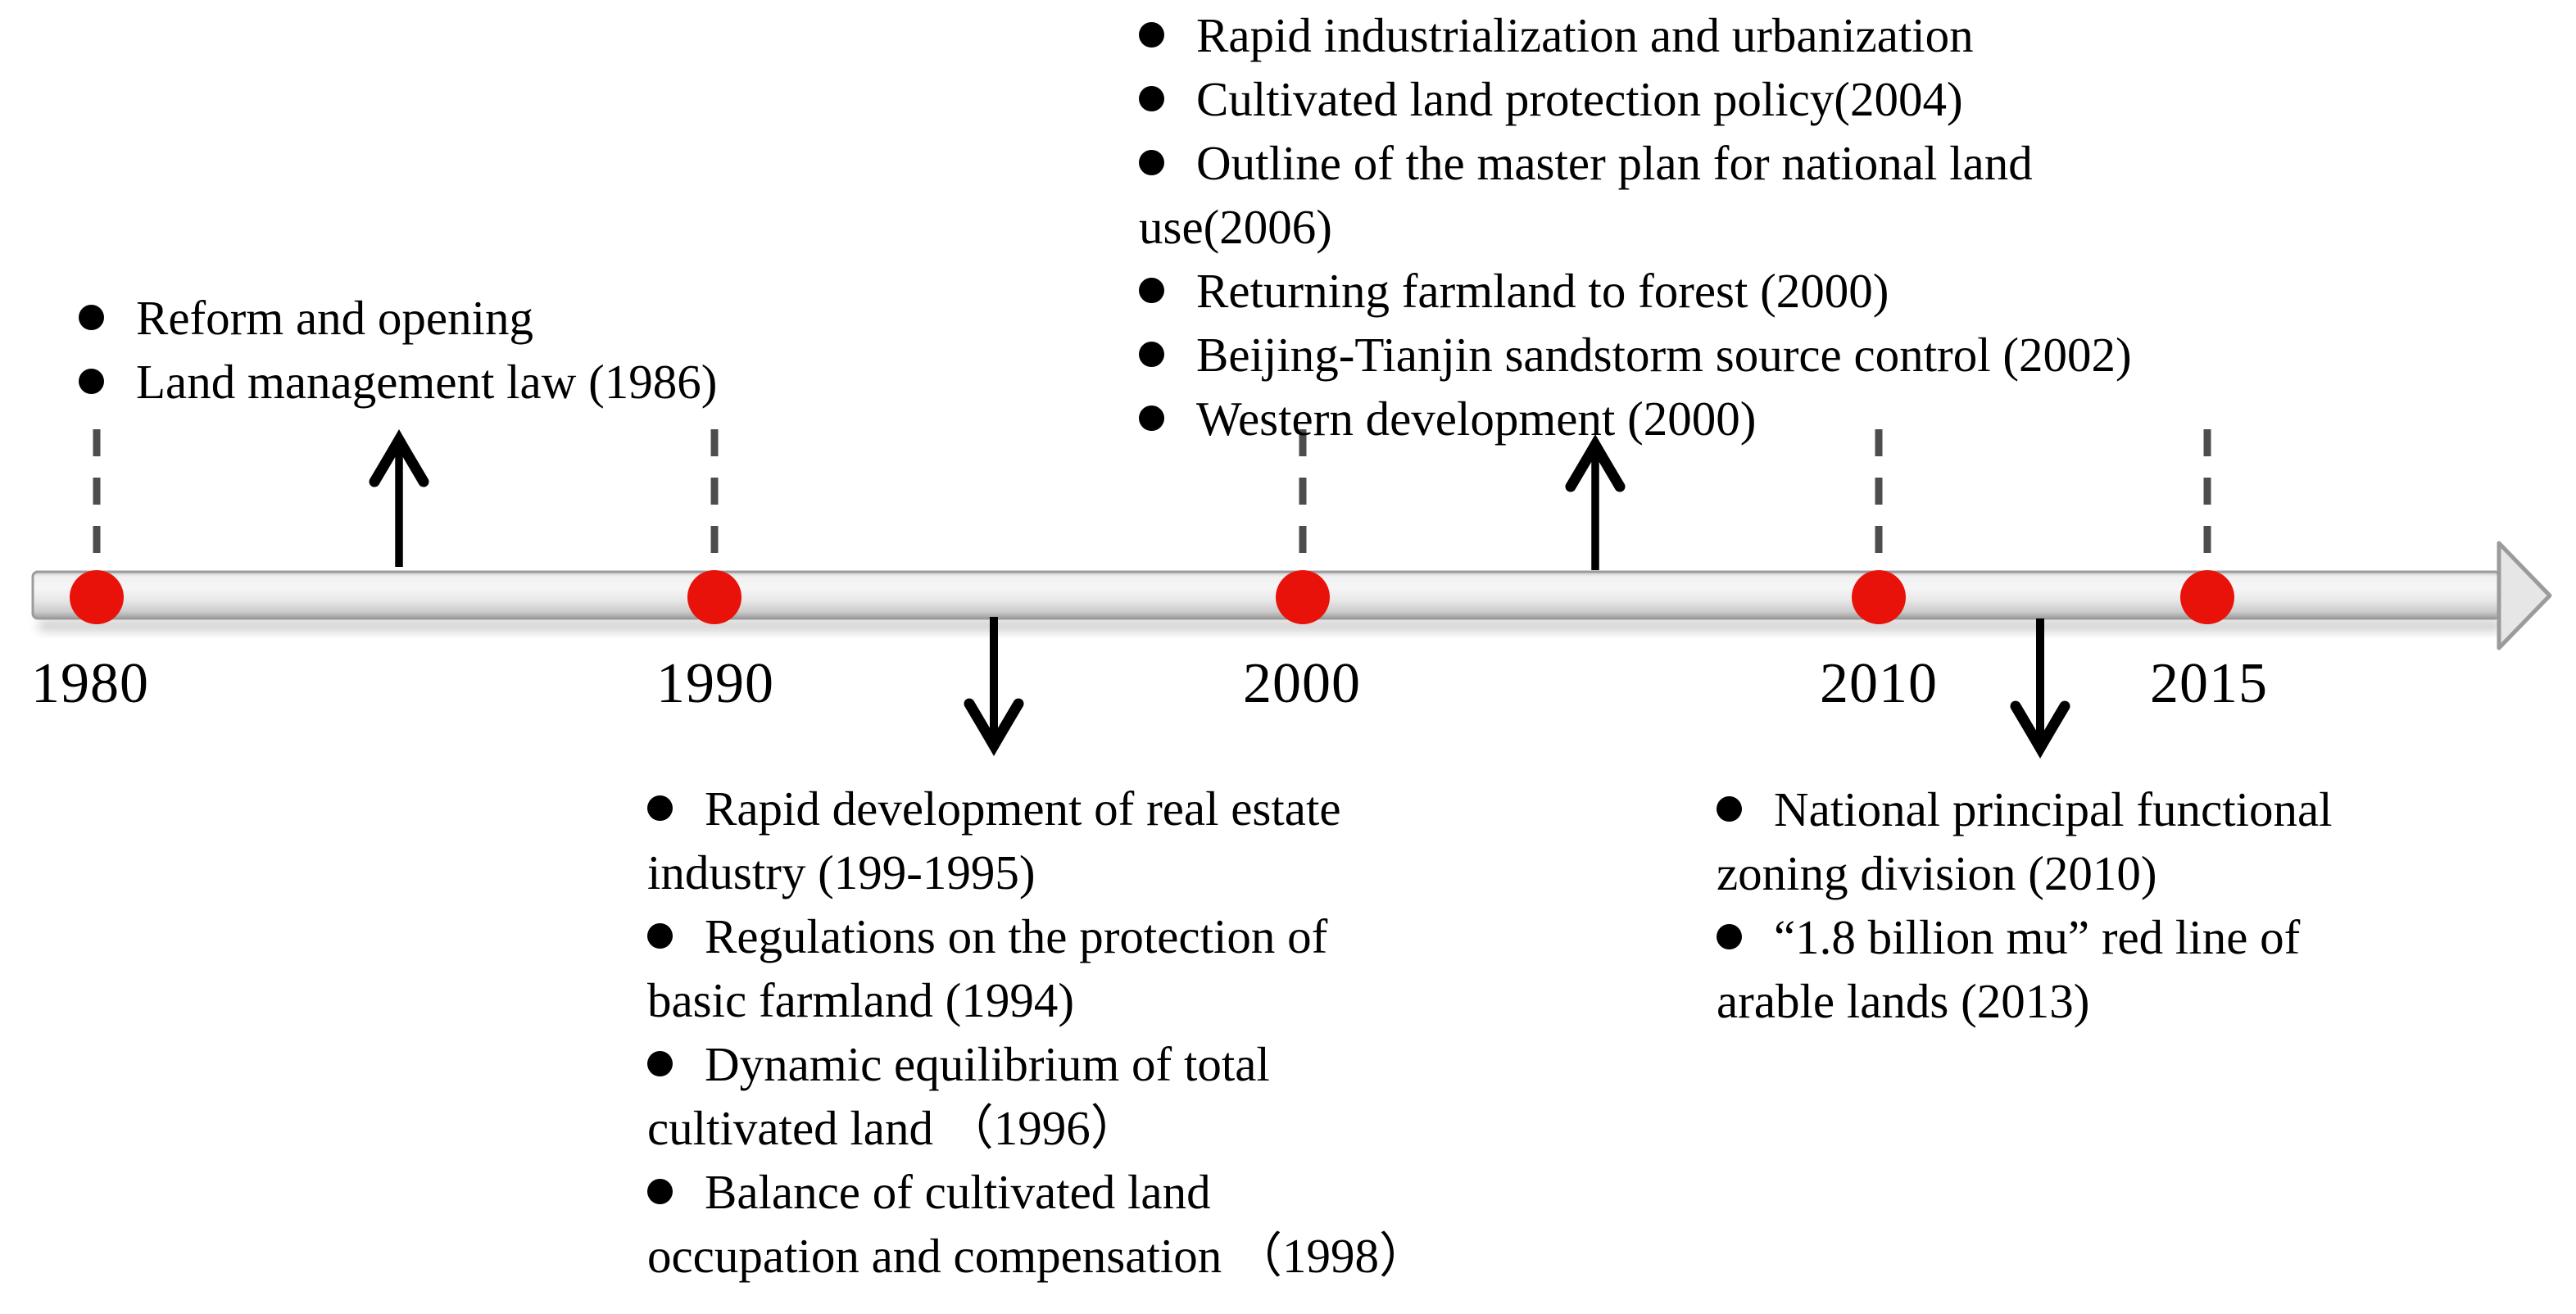 The image size is (2576, 1314). Describe the element at coordinates (958, 1192) in the screenshot. I see `annotation-text: Balance of cultivated land` at that location.